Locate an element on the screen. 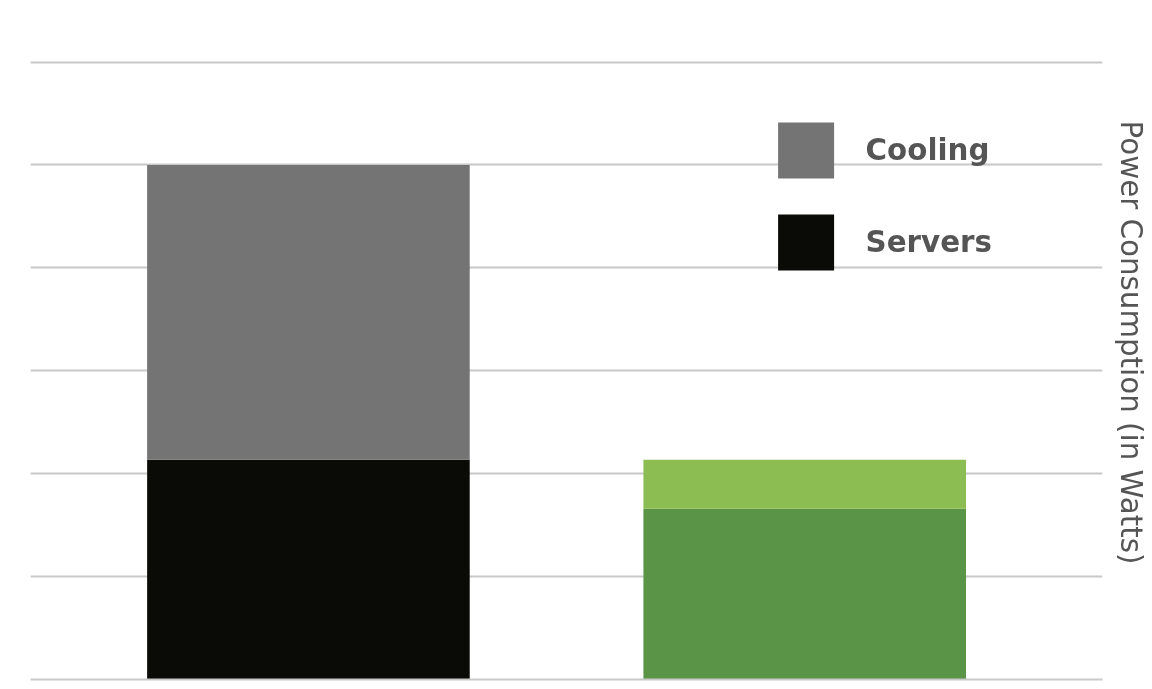 The image size is (1152, 689). legend-label: Cooling is located at coordinates (927, 150).